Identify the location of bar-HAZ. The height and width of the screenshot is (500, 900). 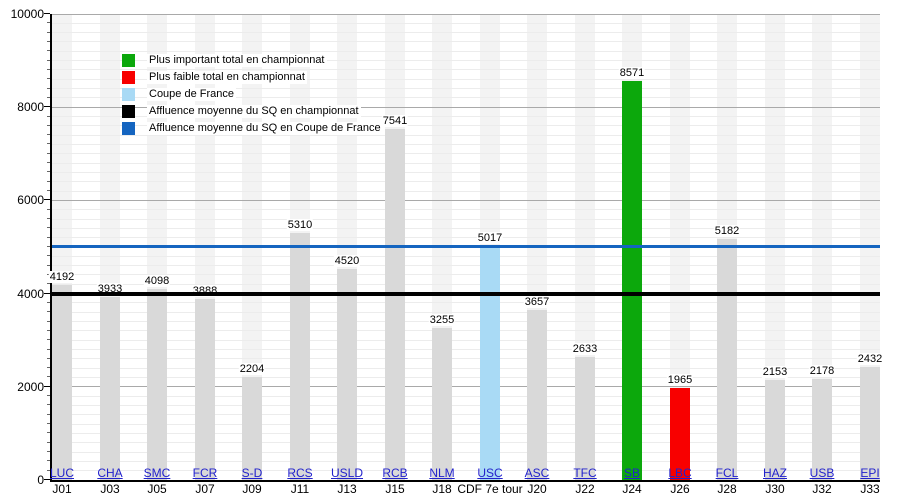
(775, 429).